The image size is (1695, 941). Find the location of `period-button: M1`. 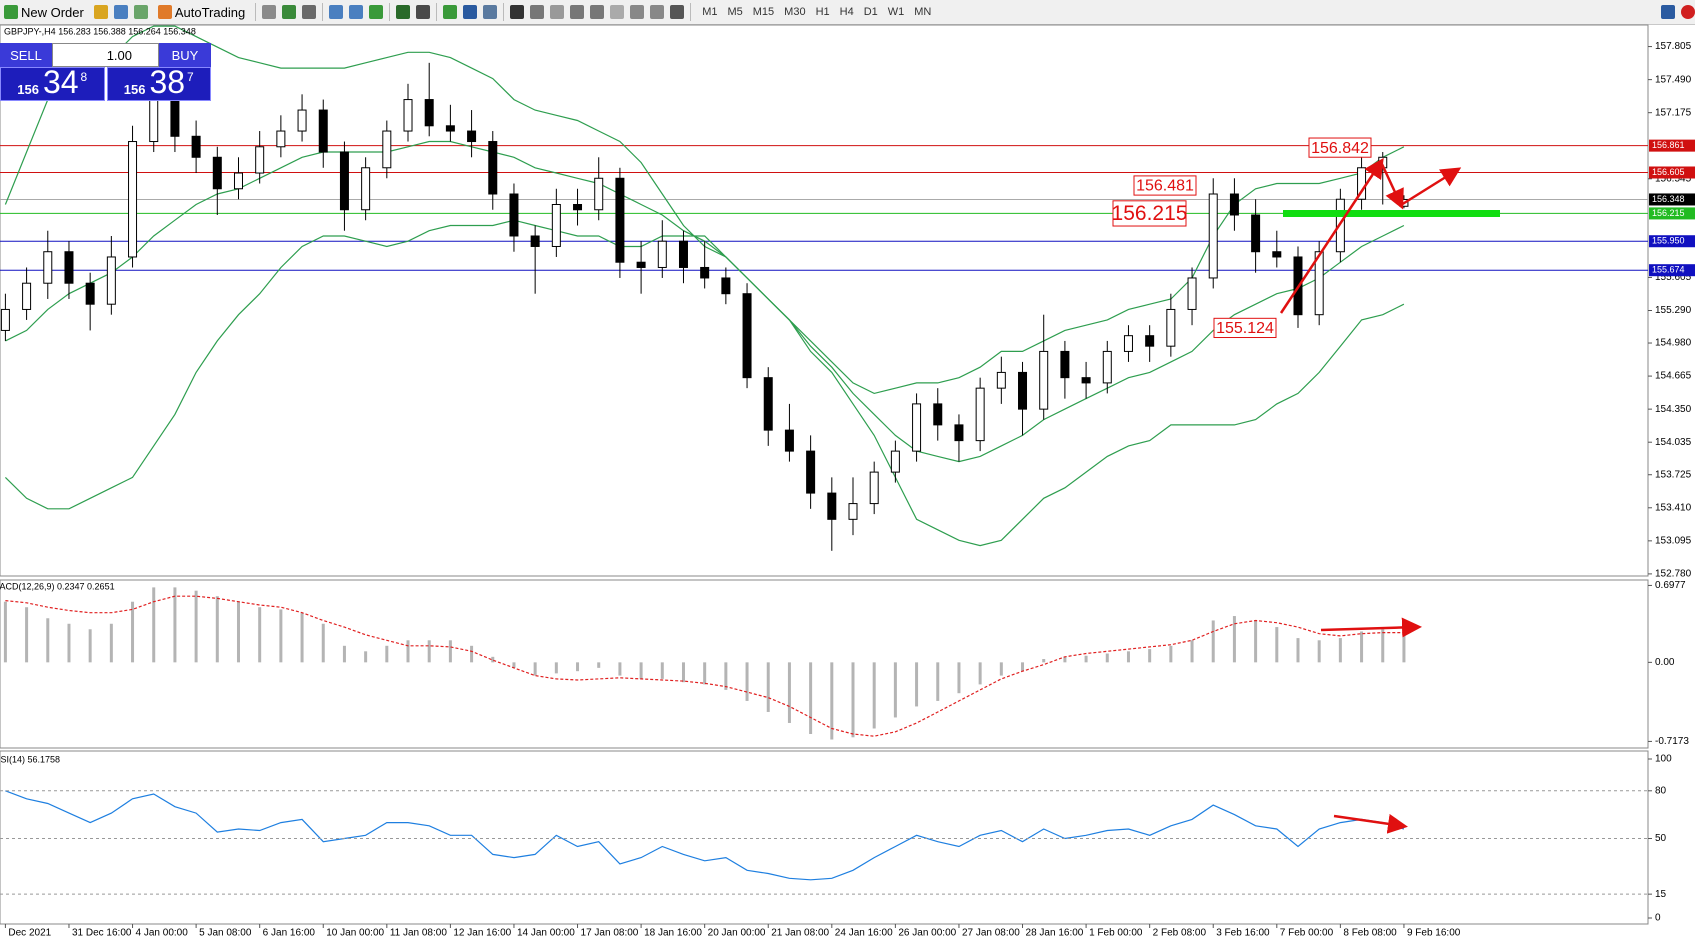

period-button: M1 is located at coordinates (710, 12).